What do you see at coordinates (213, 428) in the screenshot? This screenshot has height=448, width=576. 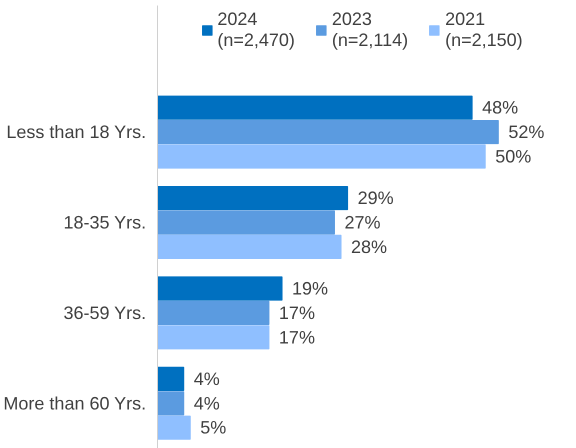 I see `data-label: 5%` at bounding box center [213, 428].